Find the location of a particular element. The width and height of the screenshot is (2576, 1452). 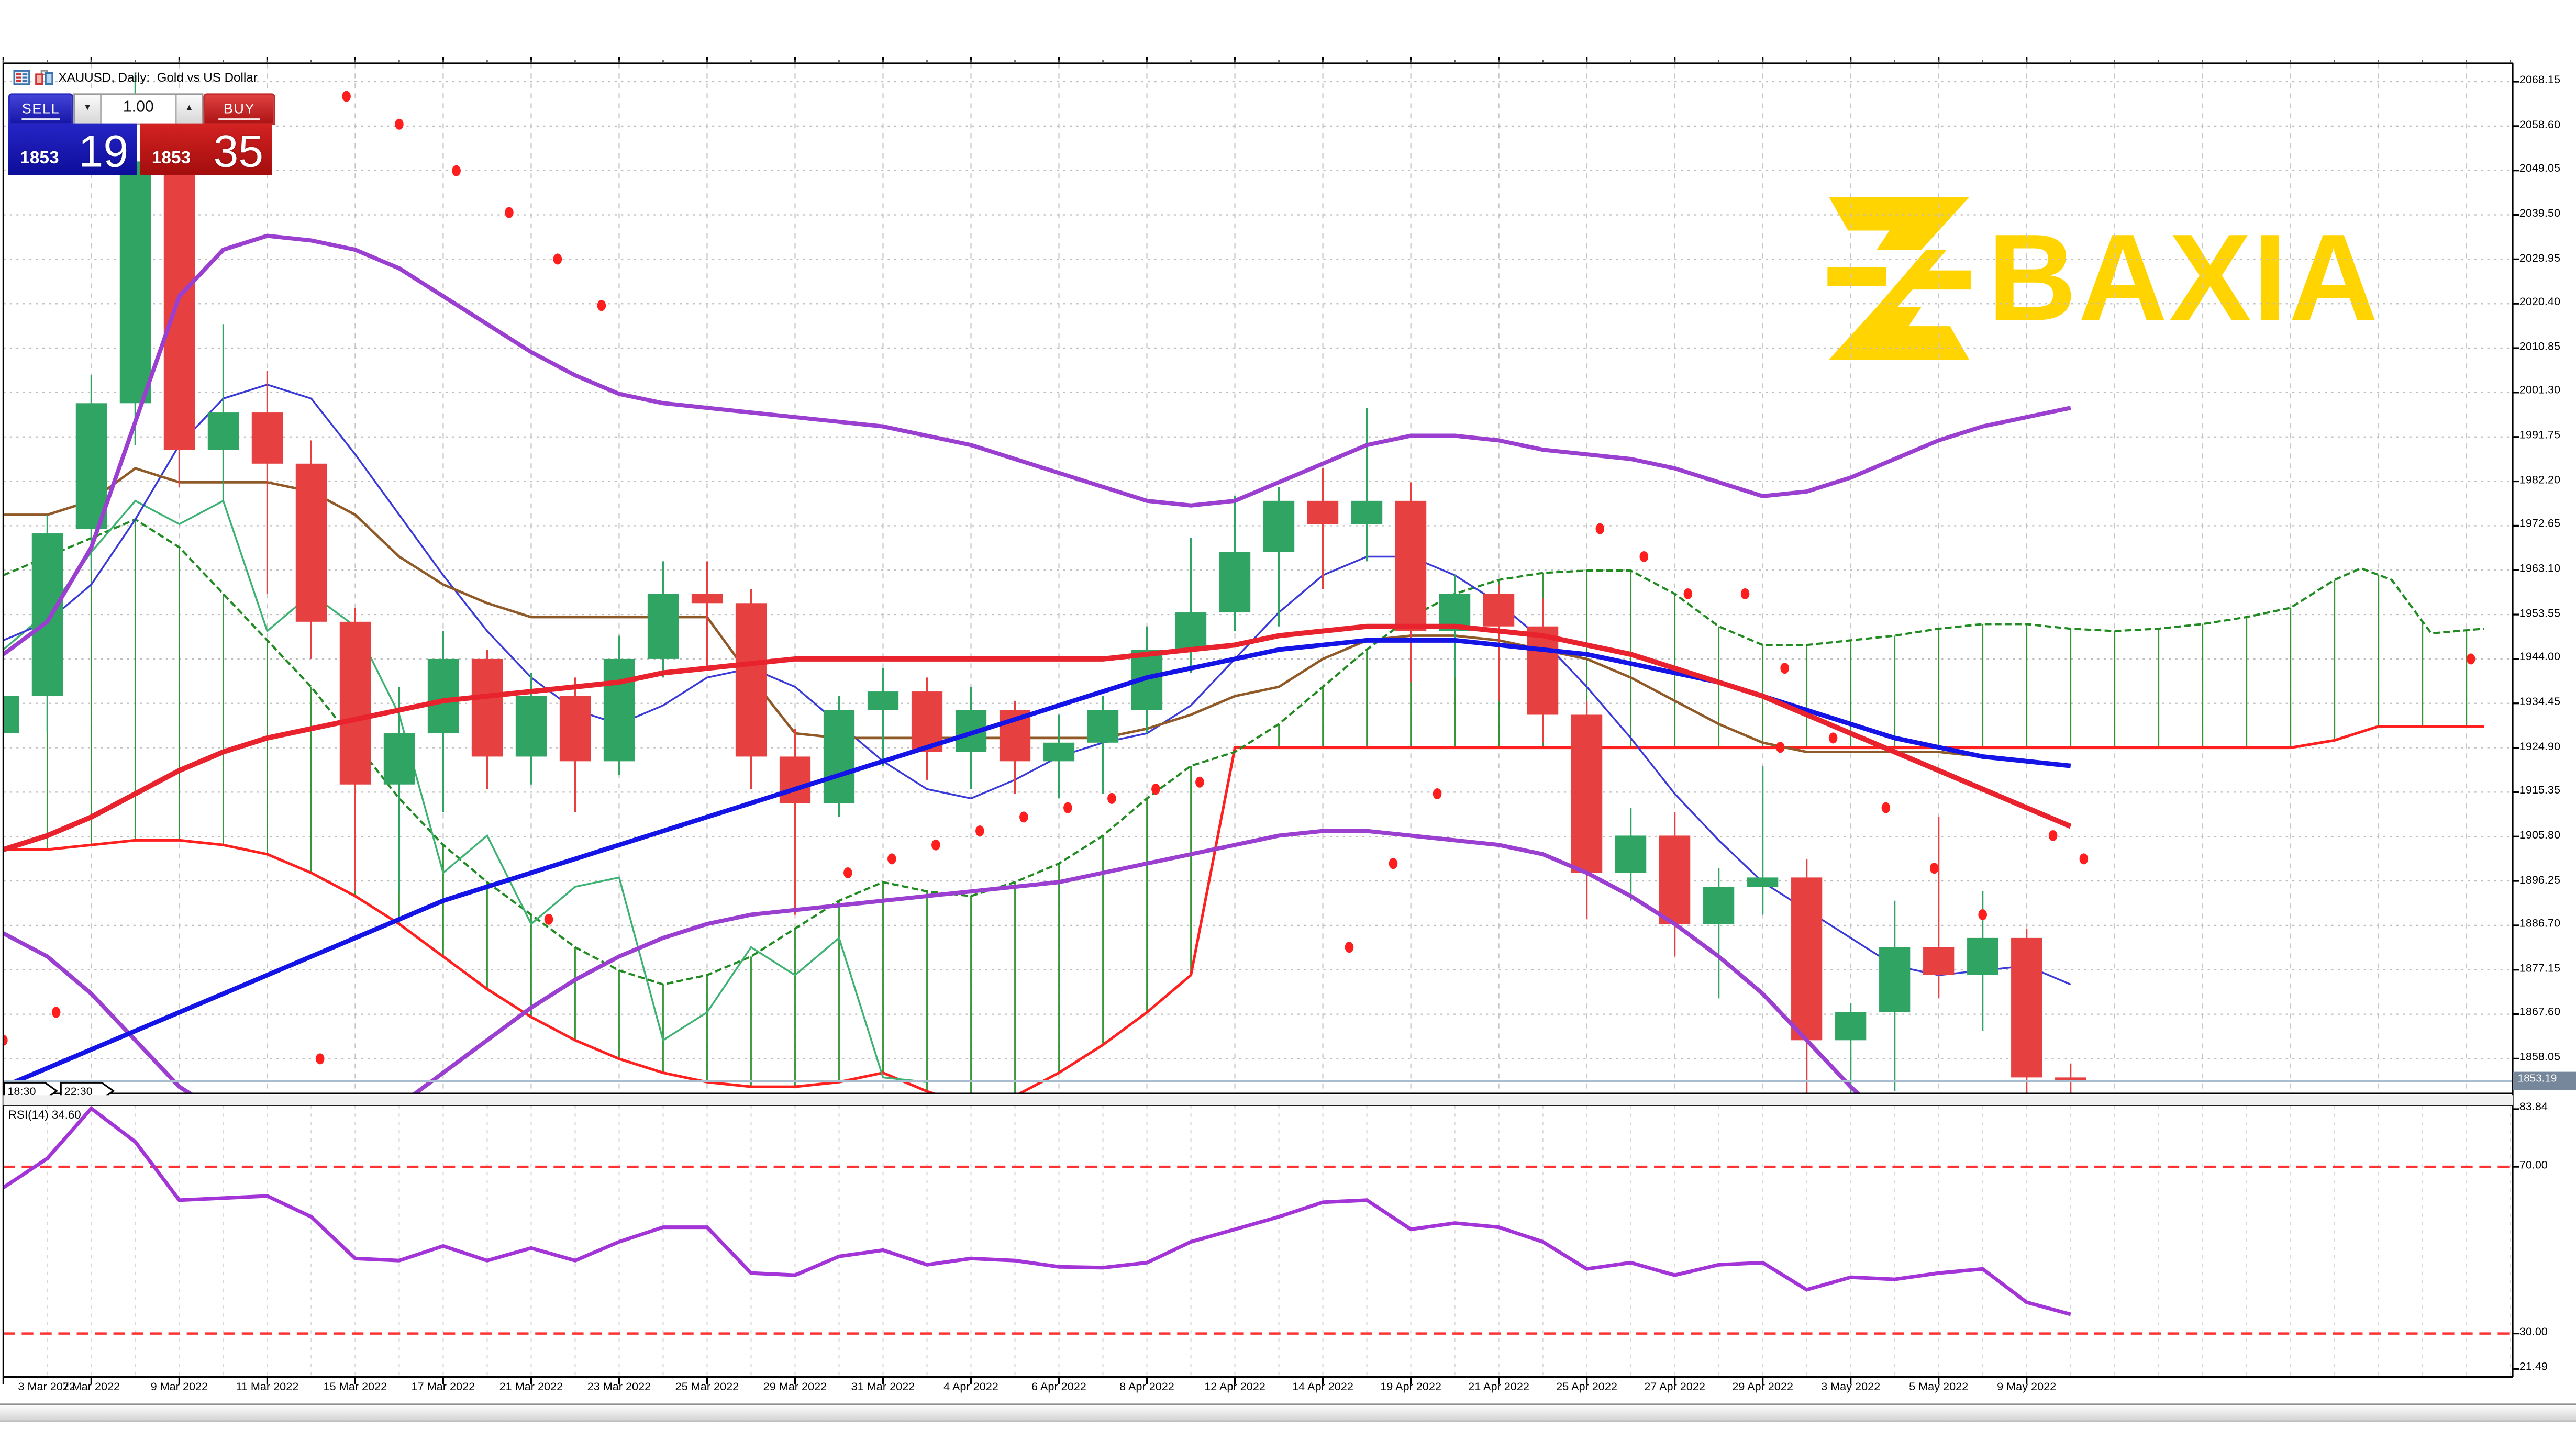

price-axis-label: 1953.55 is located at coordinates (2540, 614).